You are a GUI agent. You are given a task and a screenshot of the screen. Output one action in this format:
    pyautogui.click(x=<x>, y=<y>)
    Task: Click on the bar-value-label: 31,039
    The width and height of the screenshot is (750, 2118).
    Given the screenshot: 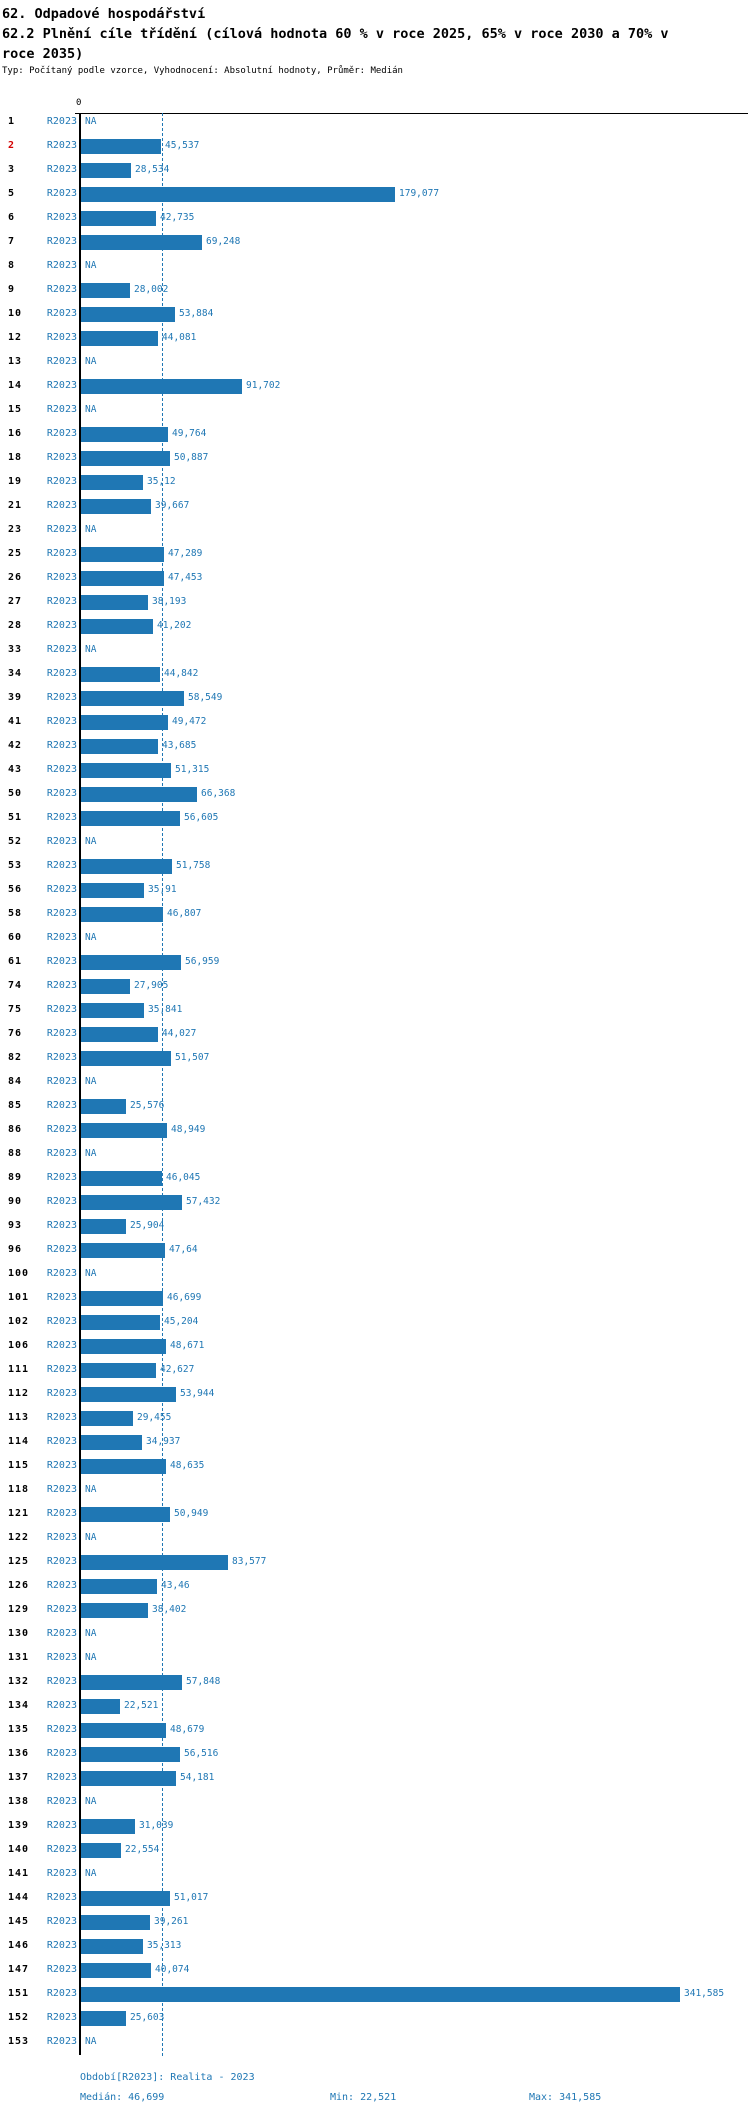 What is the action you would take?
    pyautogui.click(x=156, y=1825)
    